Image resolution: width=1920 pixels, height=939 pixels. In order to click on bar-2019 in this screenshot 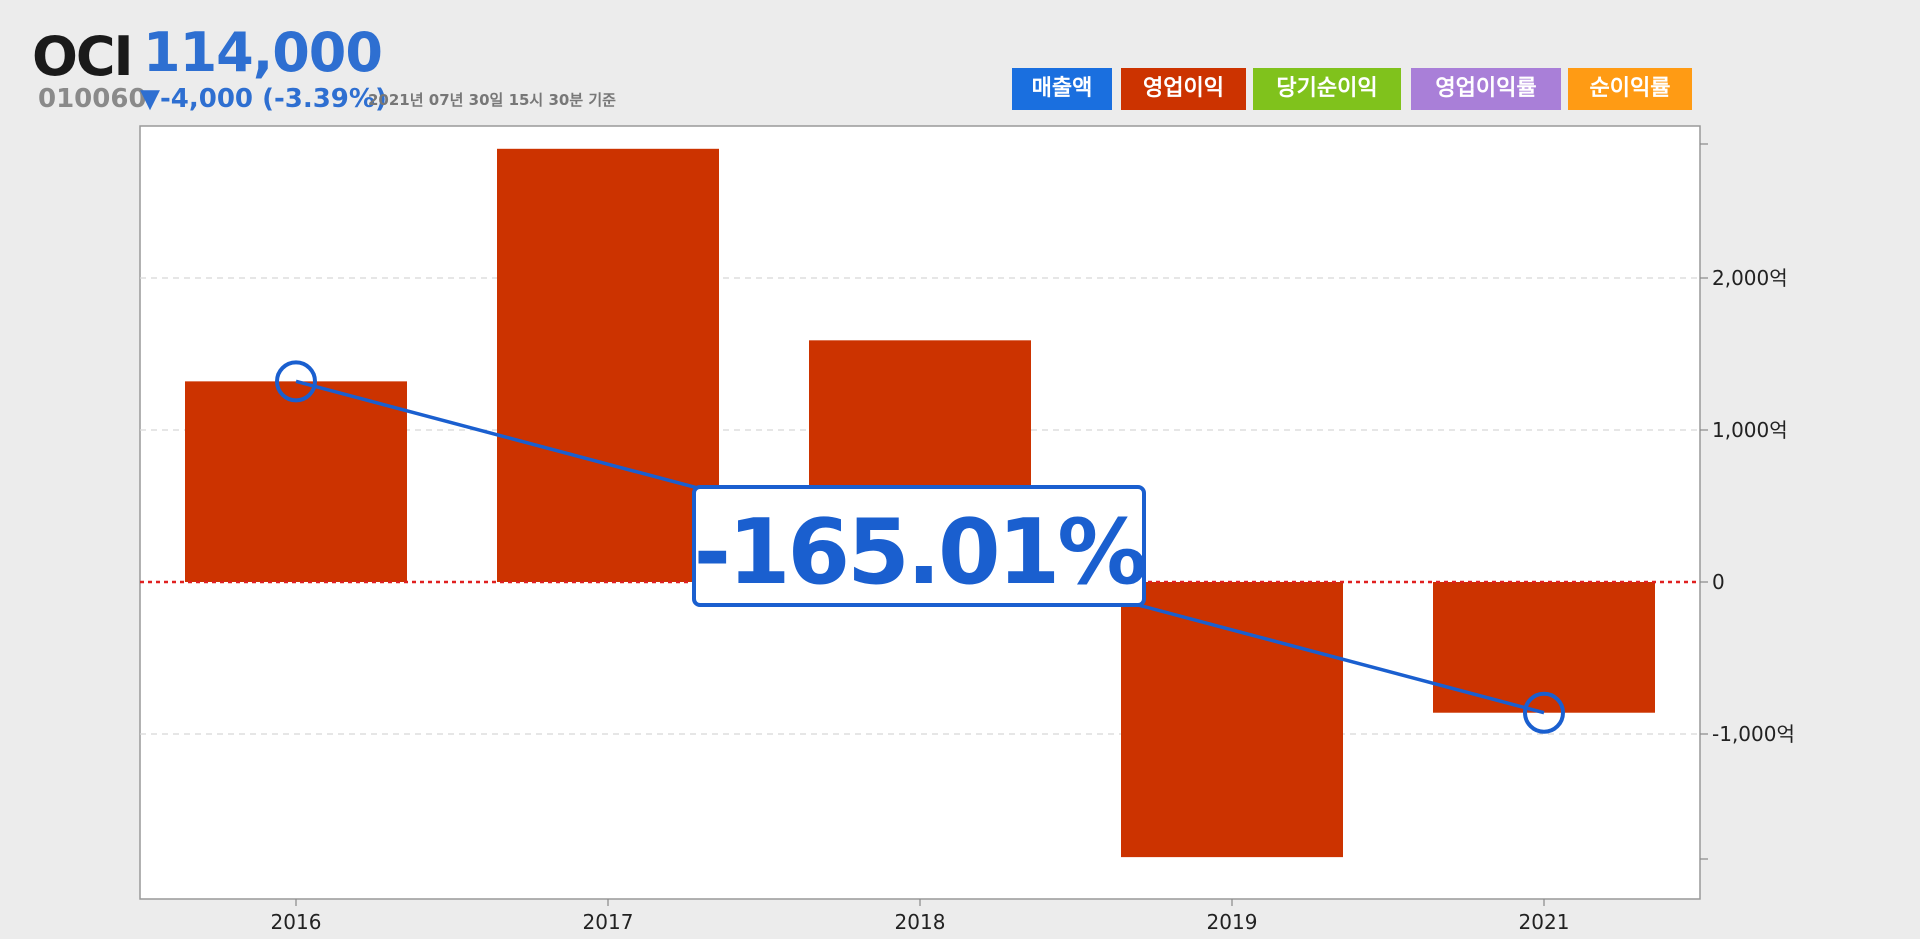, I will do `click(1232, 720)`.